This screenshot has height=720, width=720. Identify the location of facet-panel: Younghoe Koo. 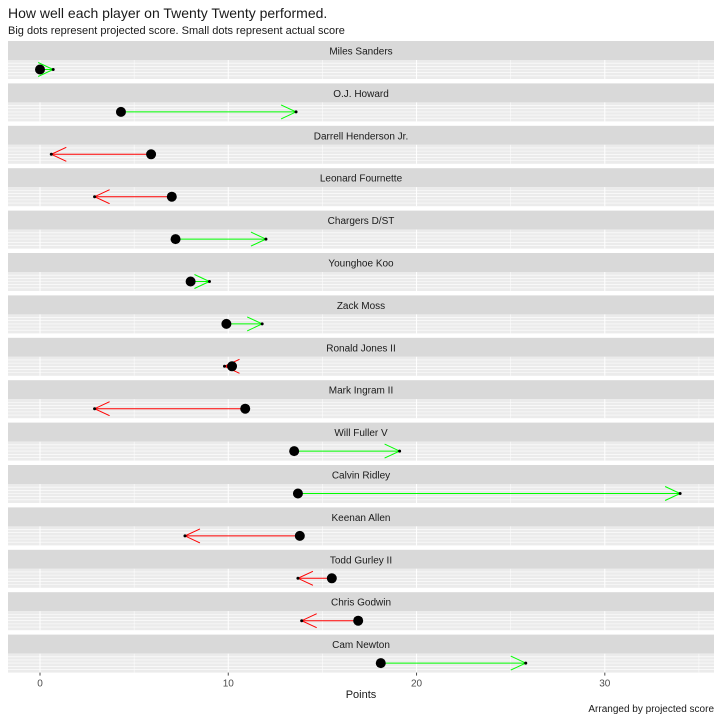
(361, 272).